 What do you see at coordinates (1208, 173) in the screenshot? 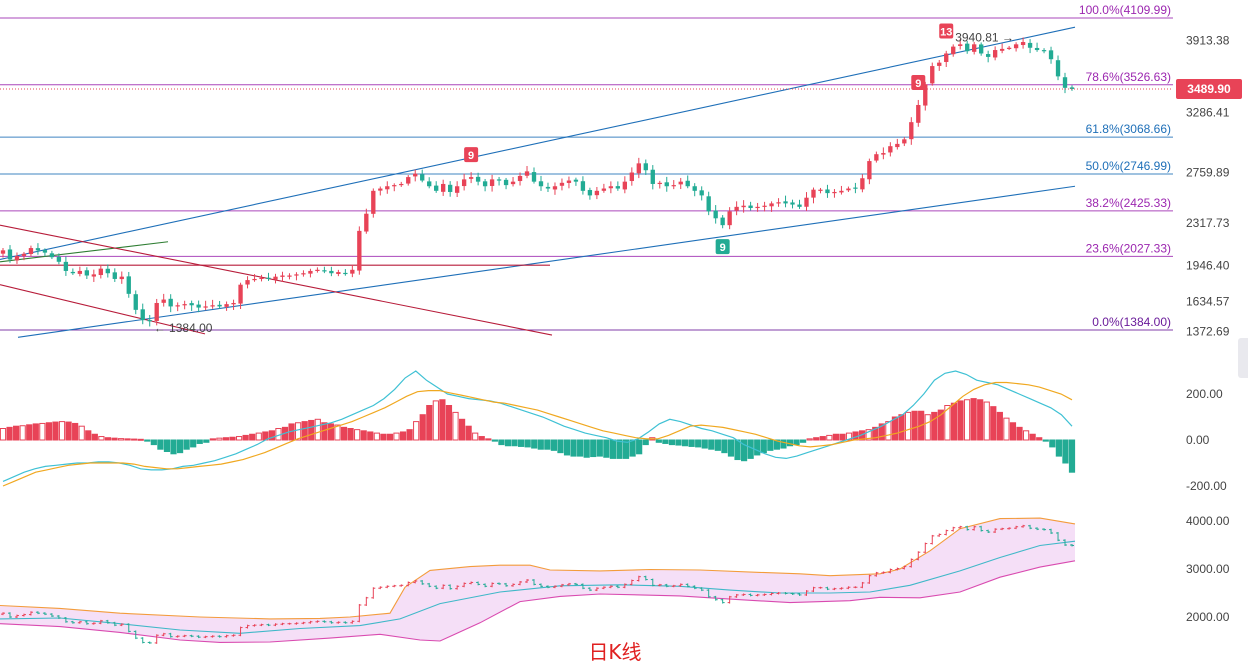
I see `price-tick-label: 2759.89` at bounding box center [1208, 173].